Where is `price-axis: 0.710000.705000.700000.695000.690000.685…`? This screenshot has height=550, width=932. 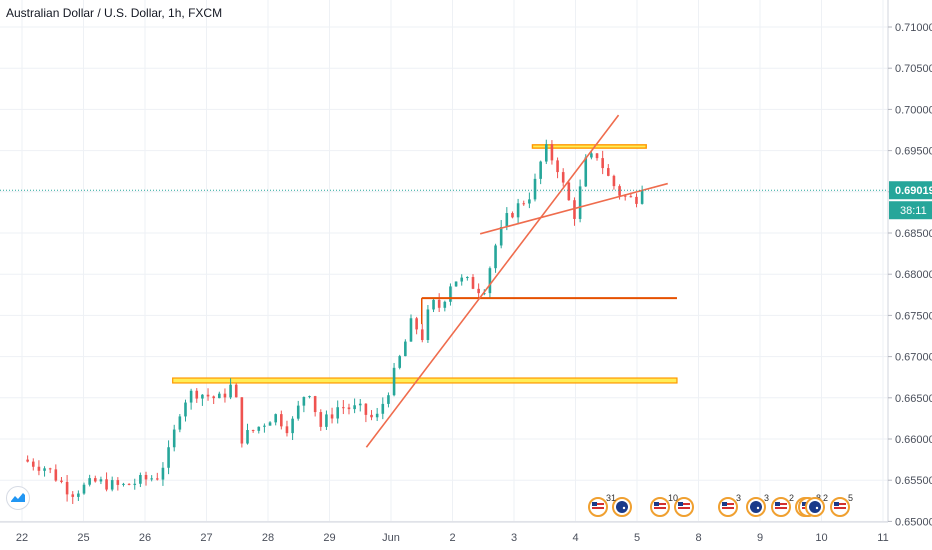
price-axis: 0.710000.705000.700000.695000.690000.685… is located at coordinates (909, 275).